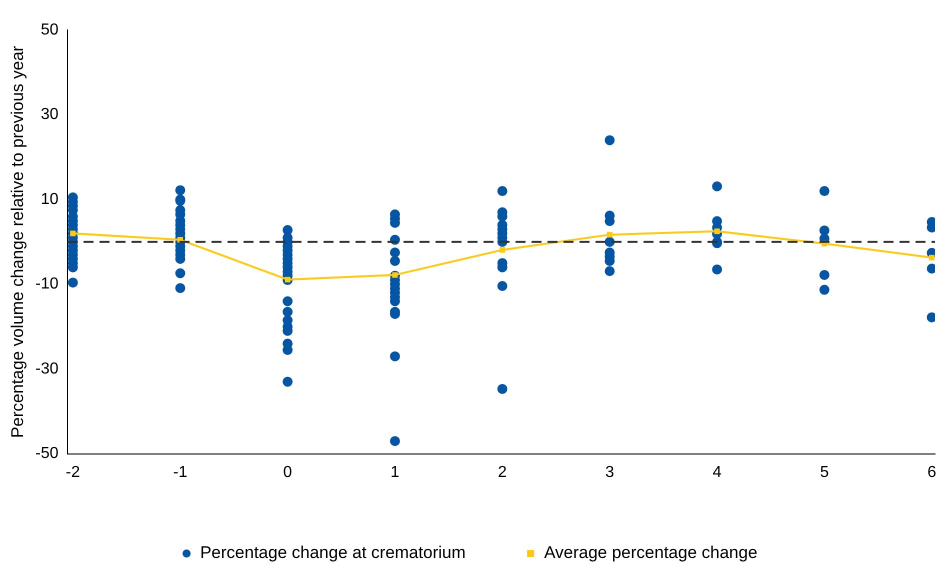 The width and height of the screenshot is (941, 572). What do you see at coordinates (609, 472) in the screenshot?
I see `x-tick-label: 3` at bounding box center [609, 472].